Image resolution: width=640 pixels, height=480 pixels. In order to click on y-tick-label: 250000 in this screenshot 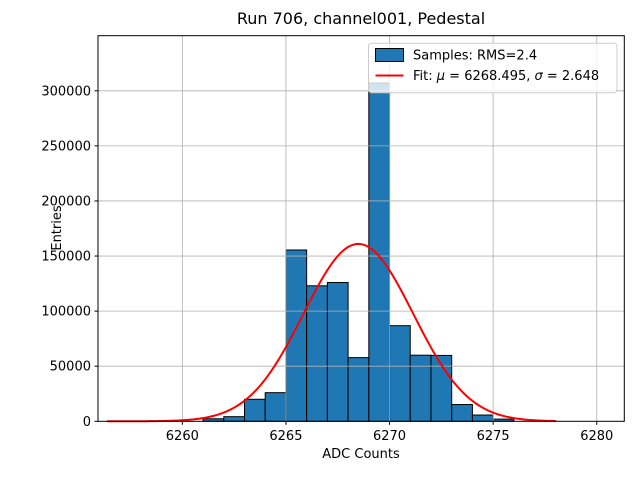, I will do `click(66, 146)`.